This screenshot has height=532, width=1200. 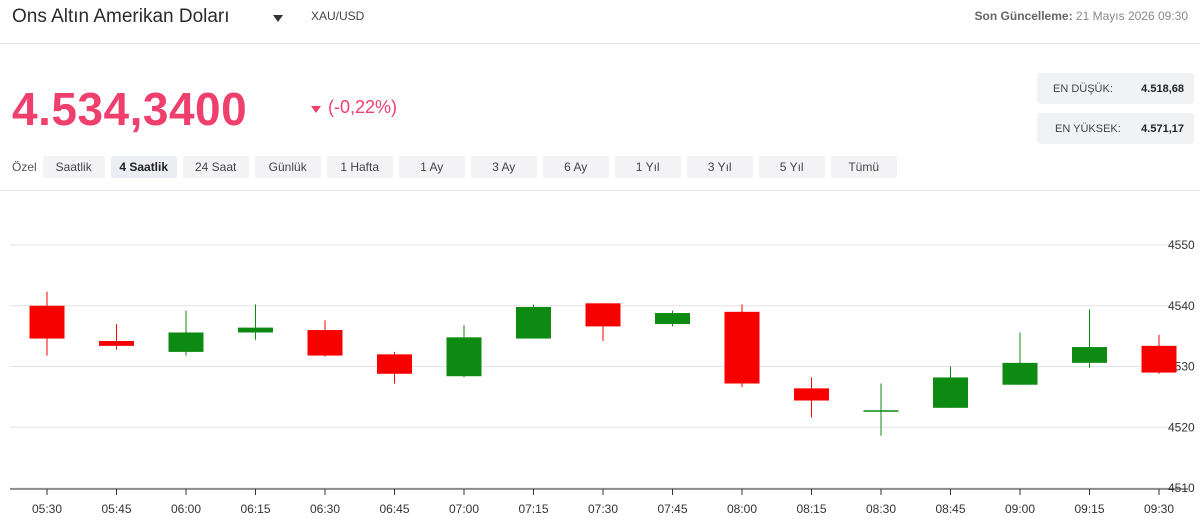 I want to click on daily-low-value: 4.518,68, so click(x=1162, y=88).